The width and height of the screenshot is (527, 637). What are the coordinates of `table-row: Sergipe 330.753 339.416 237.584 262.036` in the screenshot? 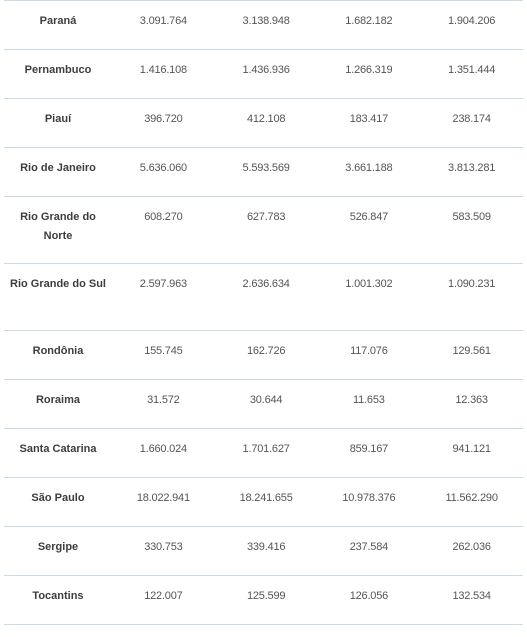 It's located at (263, 551).